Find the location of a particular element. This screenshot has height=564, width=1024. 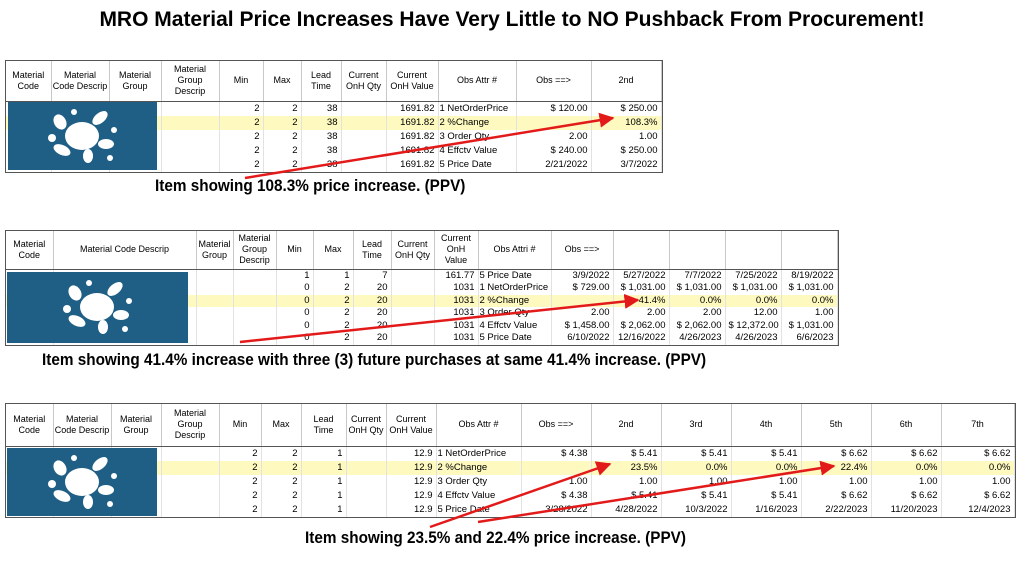

column-header: Current OnH Qty is located at coordinates (413, 250).